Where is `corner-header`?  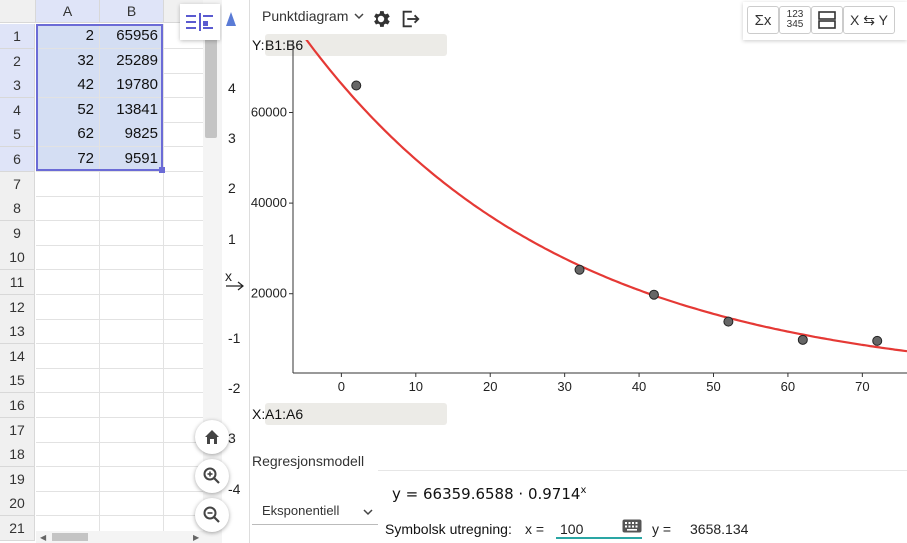 corner-header is located at coordinates (18, 11).